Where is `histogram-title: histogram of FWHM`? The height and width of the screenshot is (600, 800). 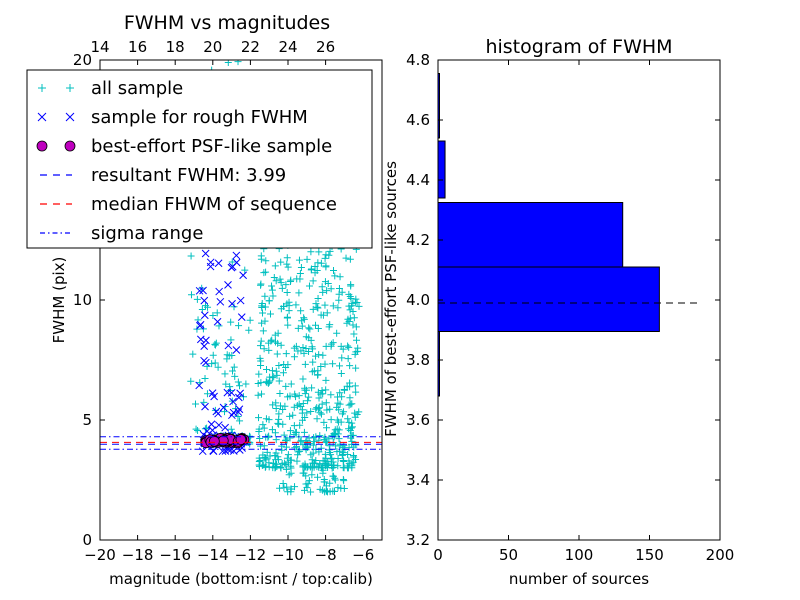 histogram-title: histogram of FWHM is located at coordinates (578, 47).